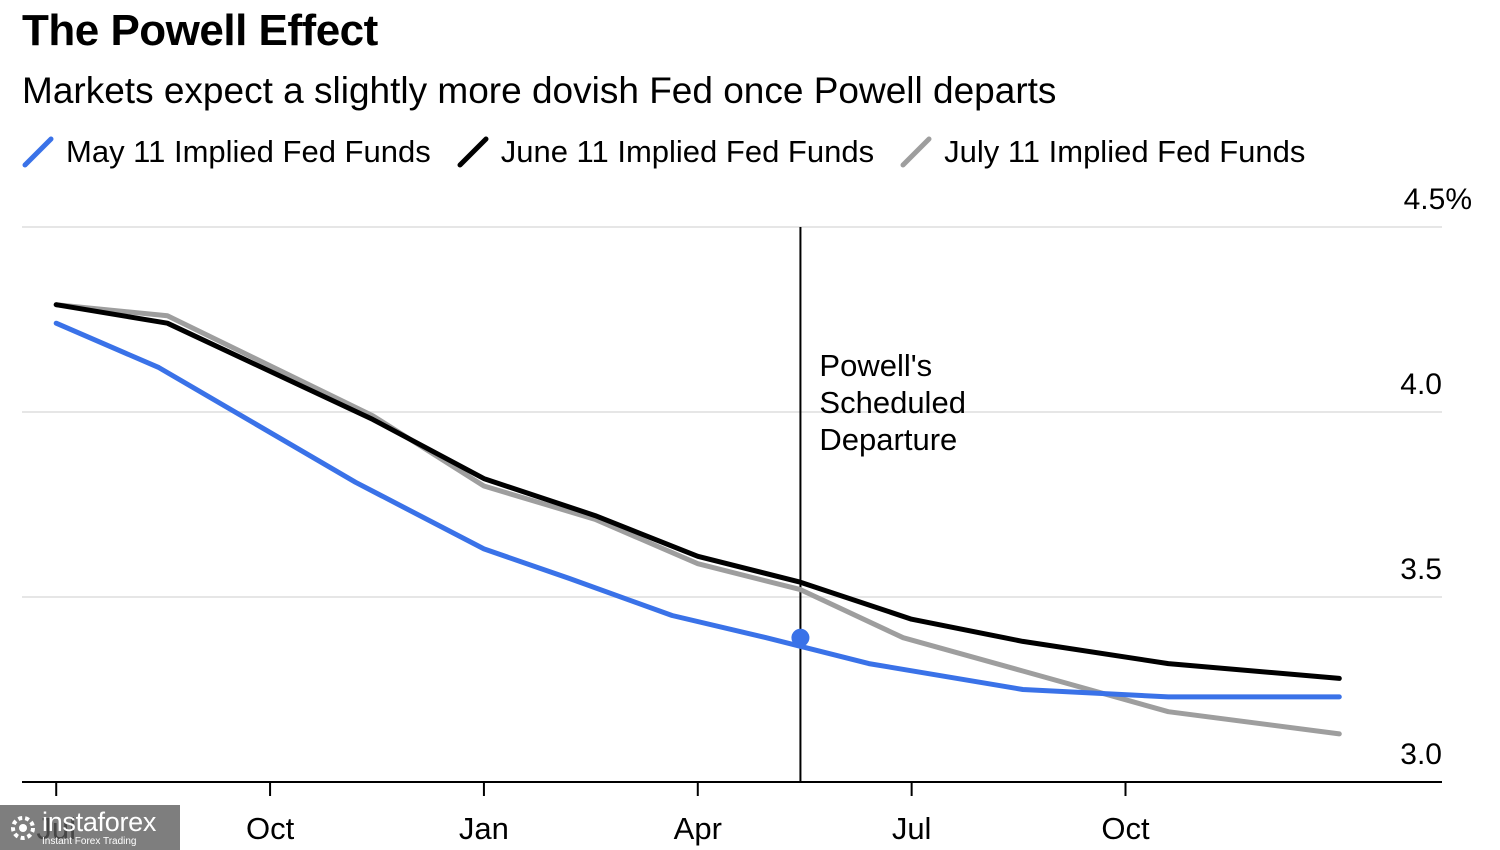 The width and height of the screenshot is (1500, 850). I want to click on watermark-brand: instaforex, so click(99, 821).